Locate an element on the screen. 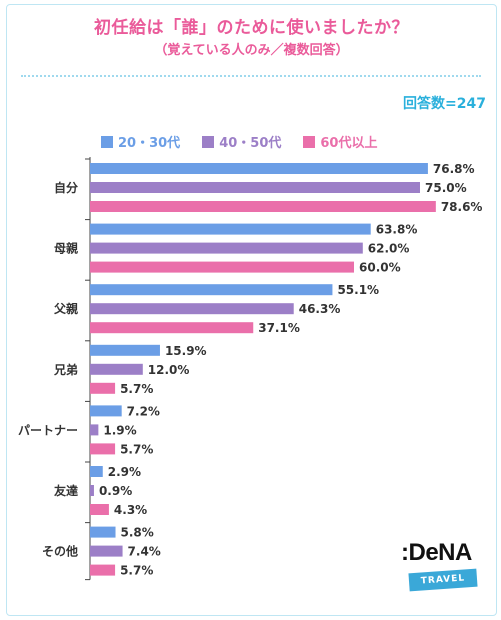 The width and height of the screenshot is (501, 620). value-label: 15.9% is located at coordinates (186, 351).